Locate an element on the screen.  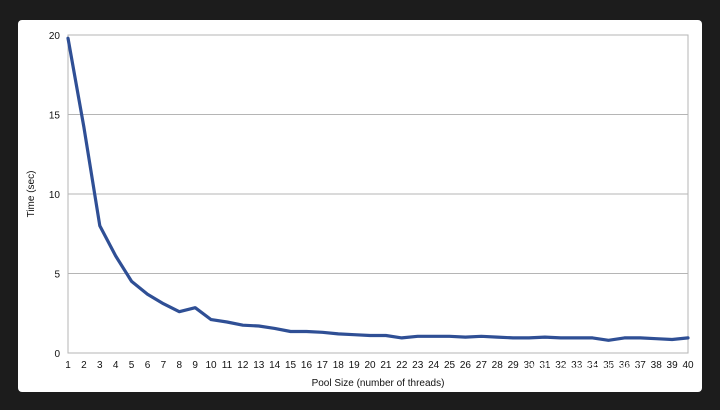
x-tick-label: 24 is located at coordinates (434, 365).